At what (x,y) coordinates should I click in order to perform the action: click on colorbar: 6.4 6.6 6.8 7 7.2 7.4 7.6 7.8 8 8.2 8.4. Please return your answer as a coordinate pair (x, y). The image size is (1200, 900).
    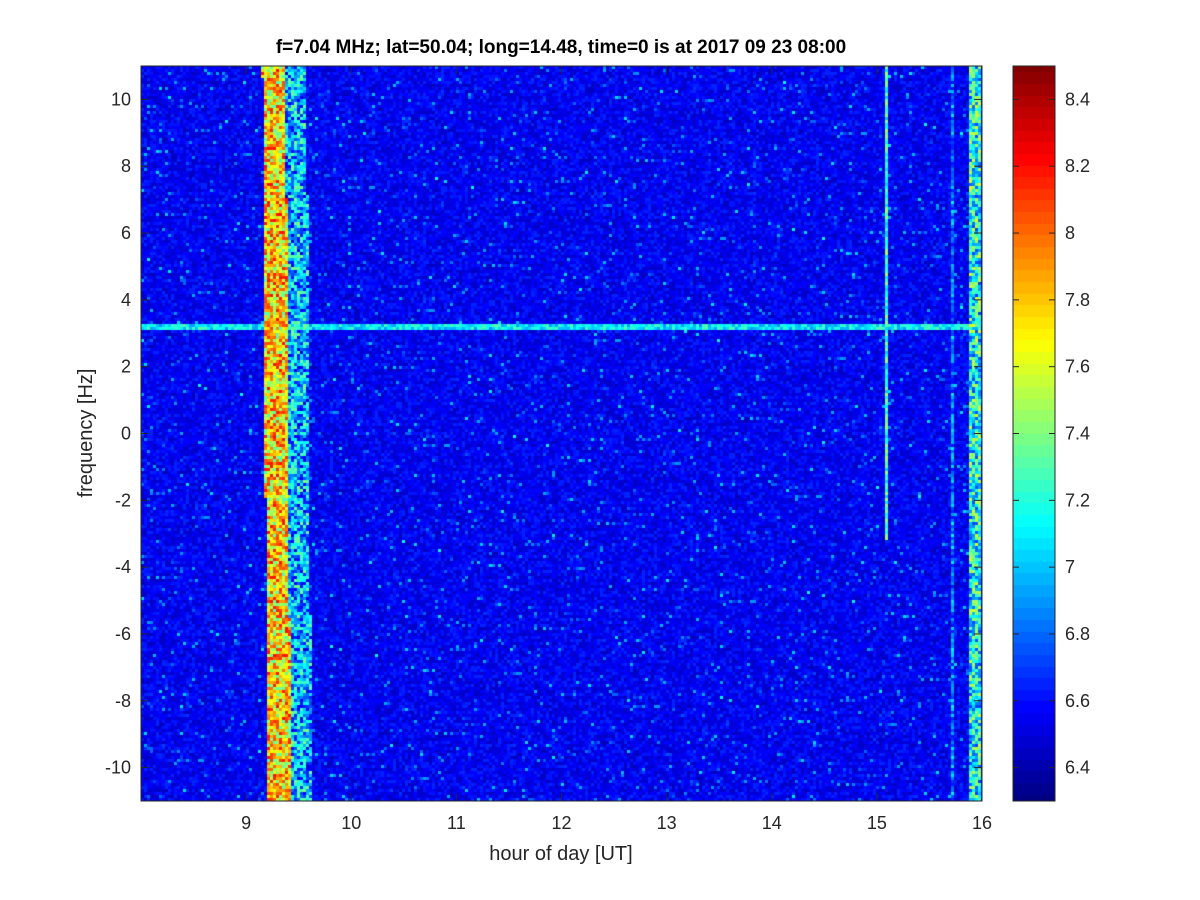
    Looking at the image, I should click on (1051, 433).